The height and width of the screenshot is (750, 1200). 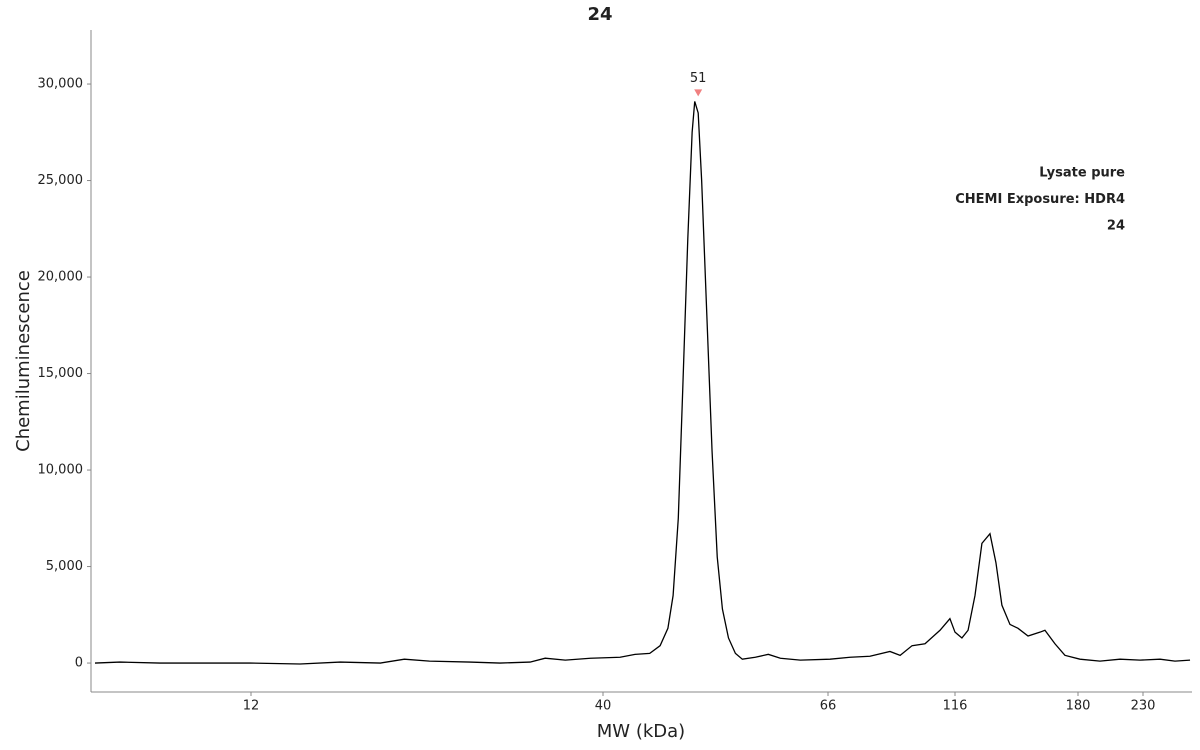 What do you see at coordinates (64, 566) in the screenshot?
I see `y-tick-label: 5,000` at bounding box center [64, 566].